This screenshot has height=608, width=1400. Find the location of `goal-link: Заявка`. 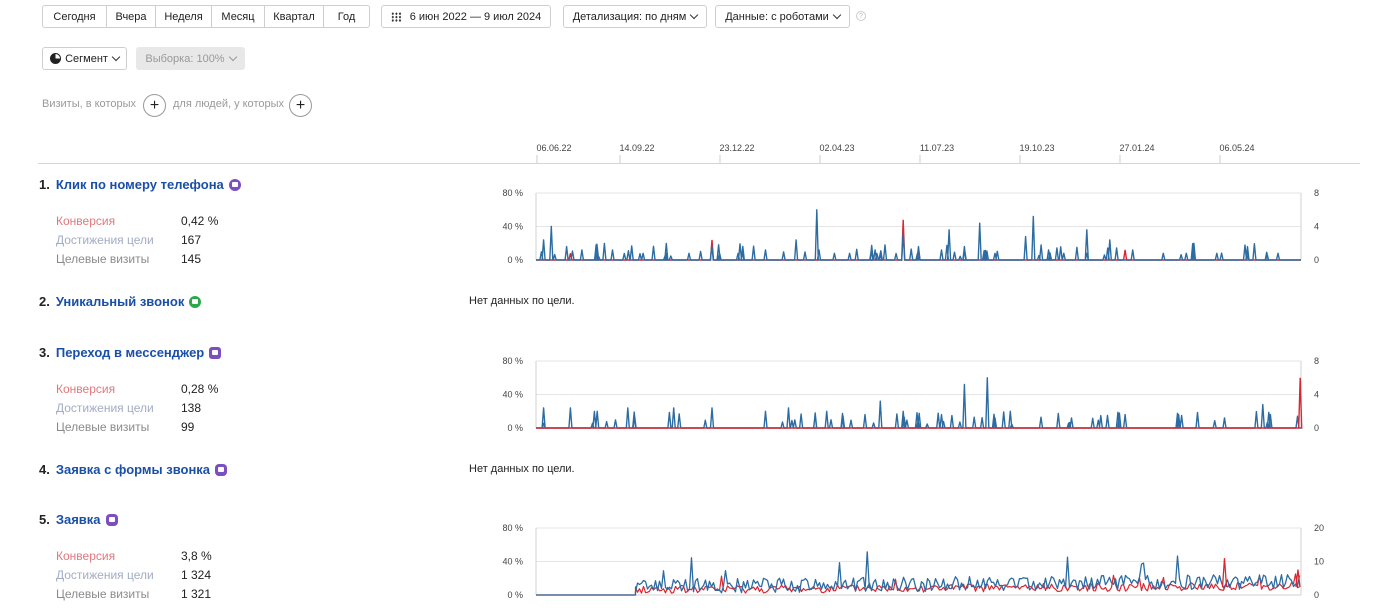

goal-link: Заявка is located at coordinates (78, 519).